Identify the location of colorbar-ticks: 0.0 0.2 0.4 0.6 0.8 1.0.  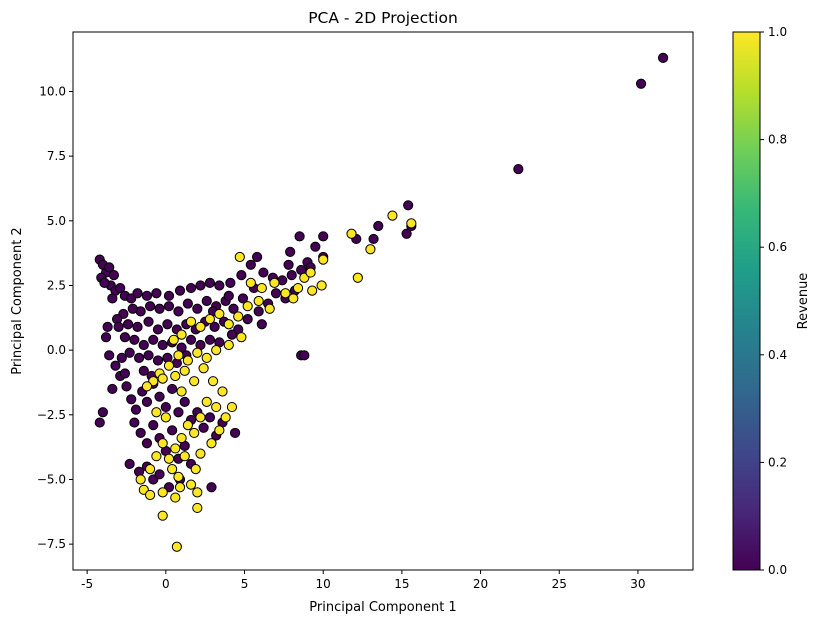
(773, 301).